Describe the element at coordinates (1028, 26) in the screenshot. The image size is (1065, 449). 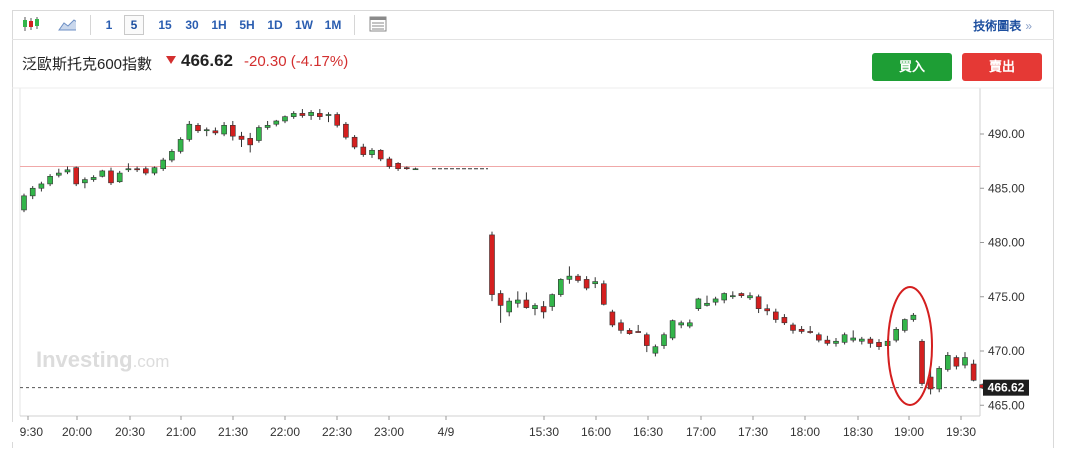
I see `chevron-right-icon: »` at that location.